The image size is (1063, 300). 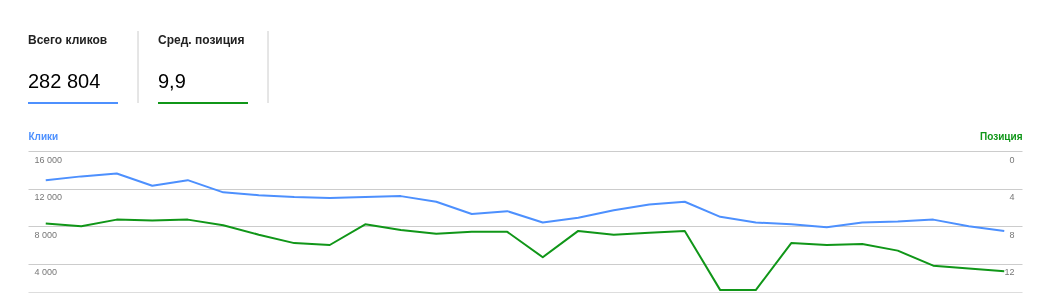 I want to click on text: 9,9, so click(x=172, y=81).